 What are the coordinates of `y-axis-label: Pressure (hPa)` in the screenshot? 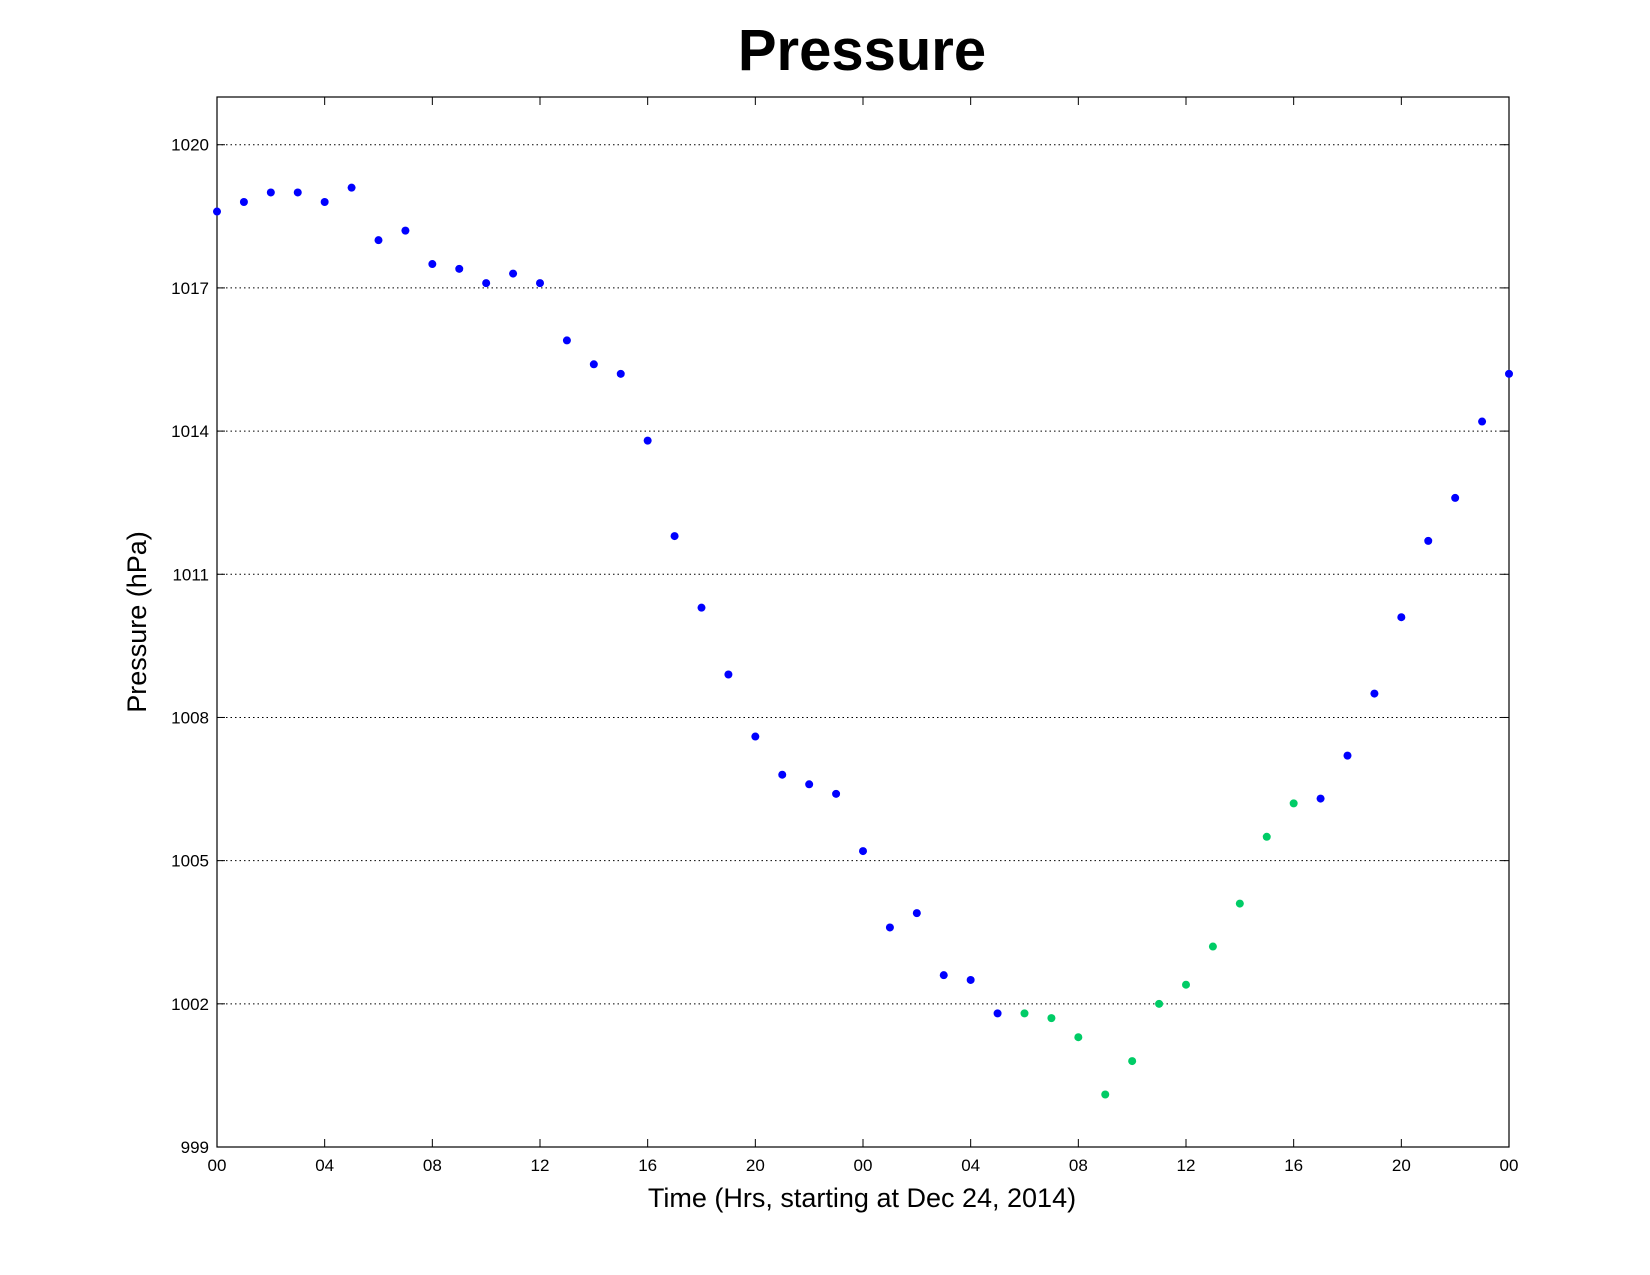 It's located at (137, 622).